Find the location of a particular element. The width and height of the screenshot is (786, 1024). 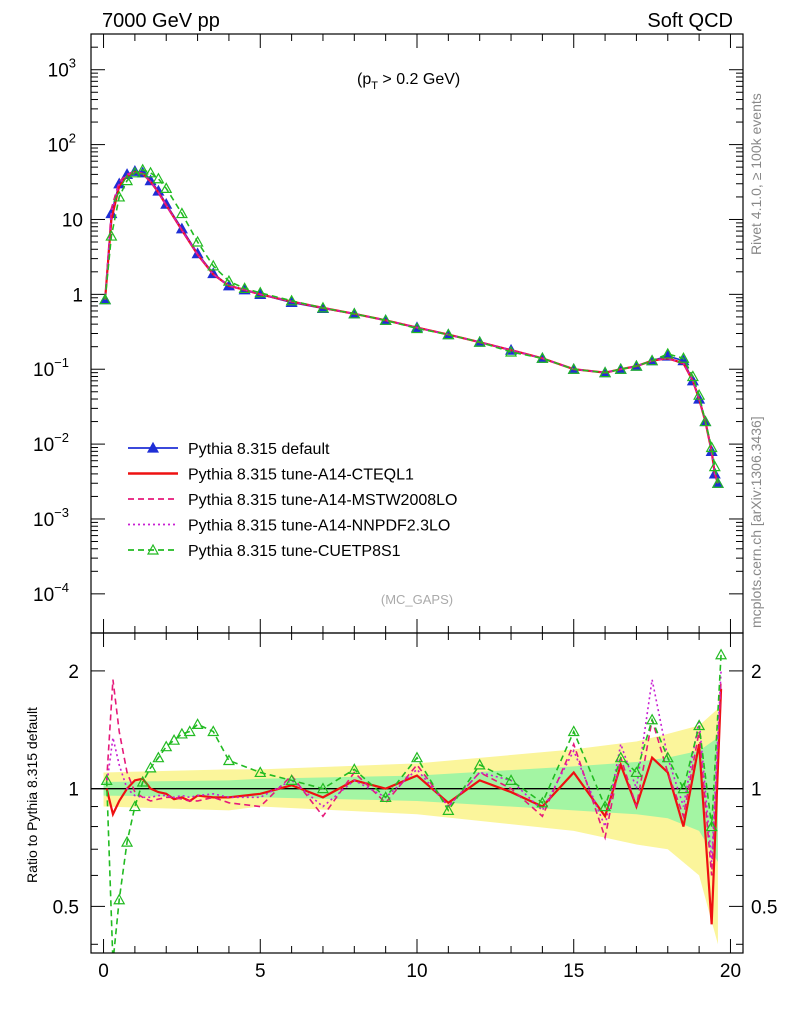

header-left: 7000 GeV pp is located at coordinates (161, 21).